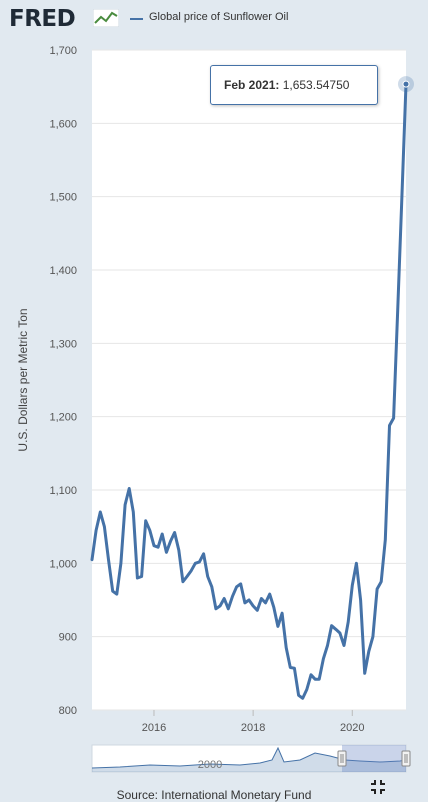  I want to click on x-tick-label: 2020, so click(352, 728).